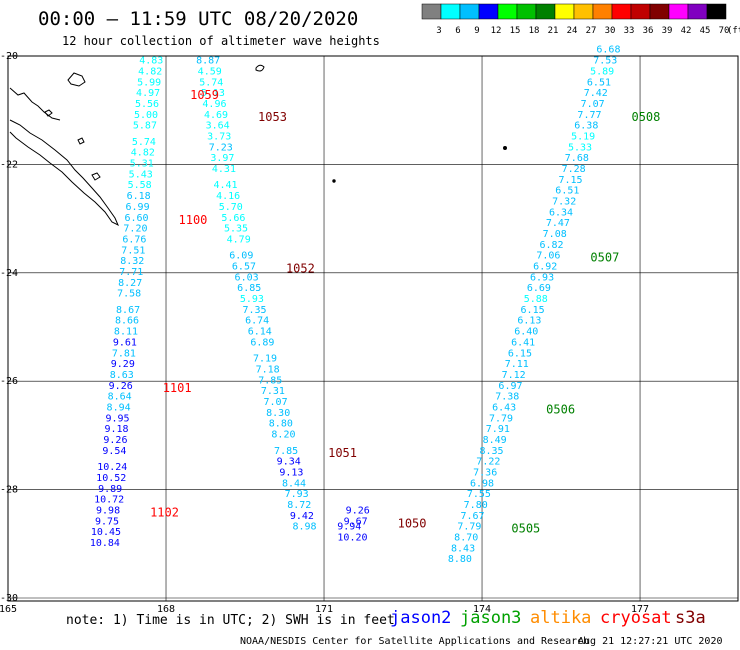 The height and width of the screenshot is (650, 740). What do you see at coordinates (239, 239) in the screenshot?
I see `swh-value: 4.79` at bounding box center [239, 239].